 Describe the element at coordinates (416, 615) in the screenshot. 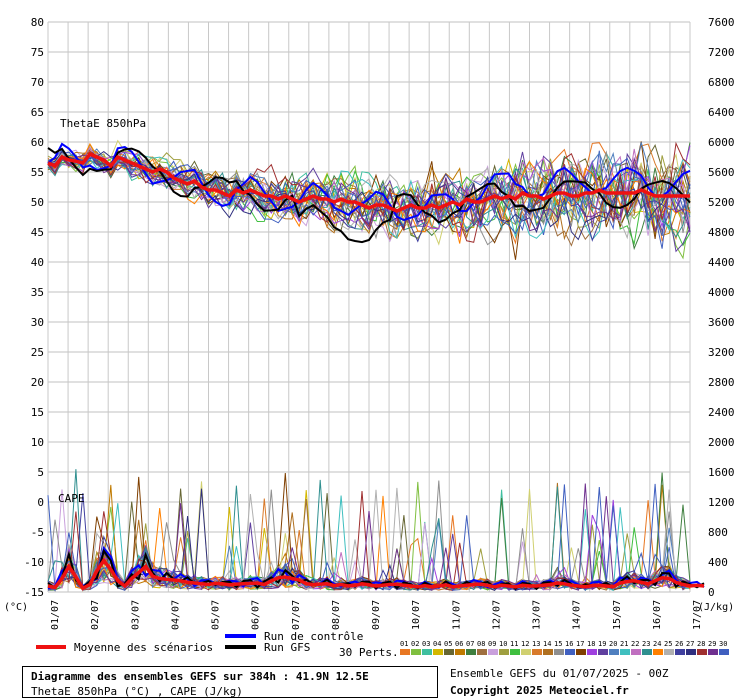

I see `x-tick-label: 10/07` at that location.